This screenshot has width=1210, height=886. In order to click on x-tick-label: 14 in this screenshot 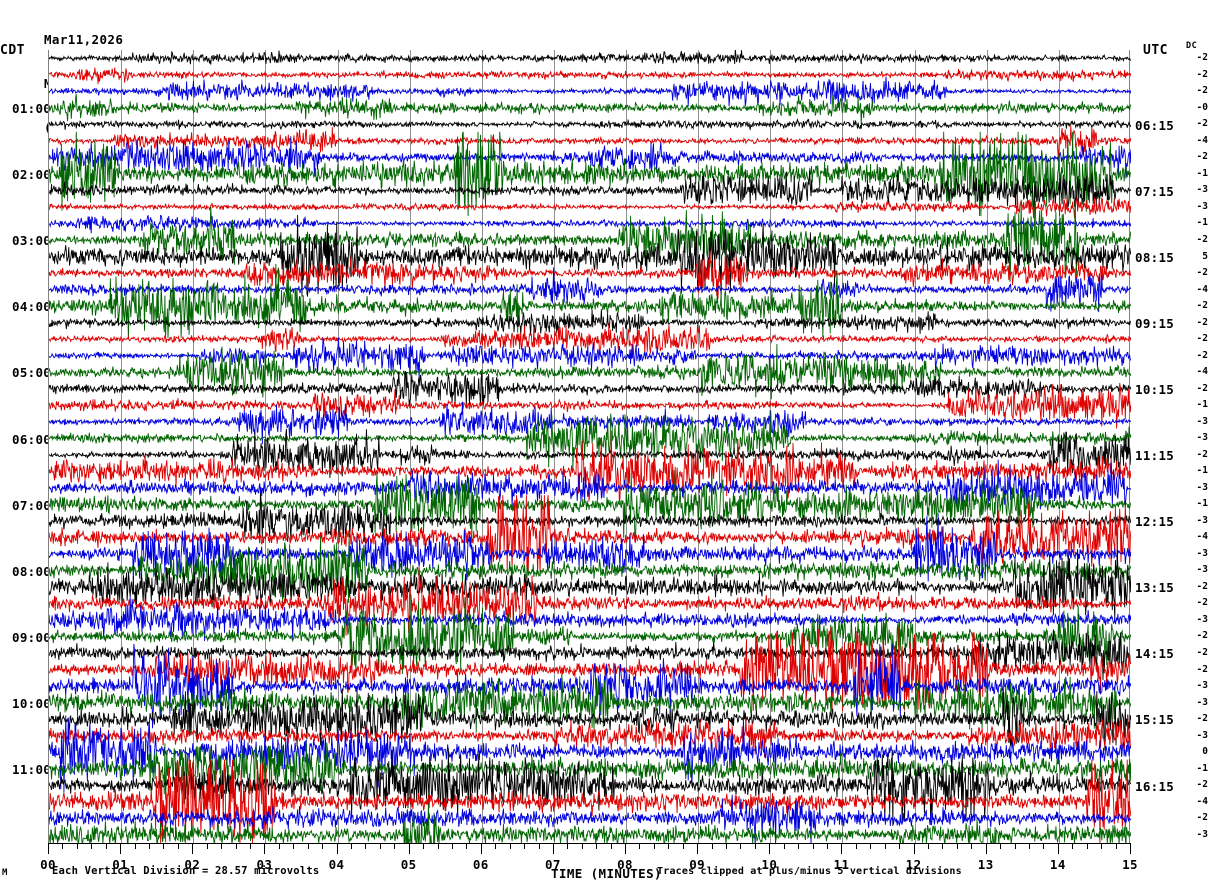, I will do `click(1057, 864)`.